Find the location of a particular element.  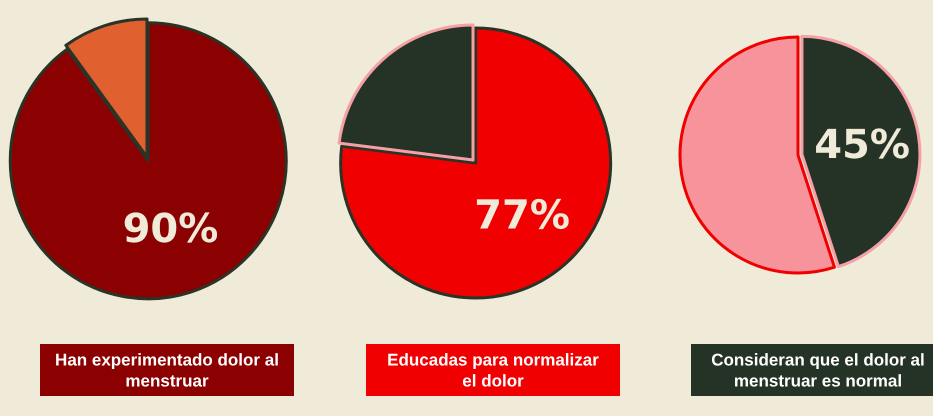

data-label: 90% is located at coordinates (170, 229).